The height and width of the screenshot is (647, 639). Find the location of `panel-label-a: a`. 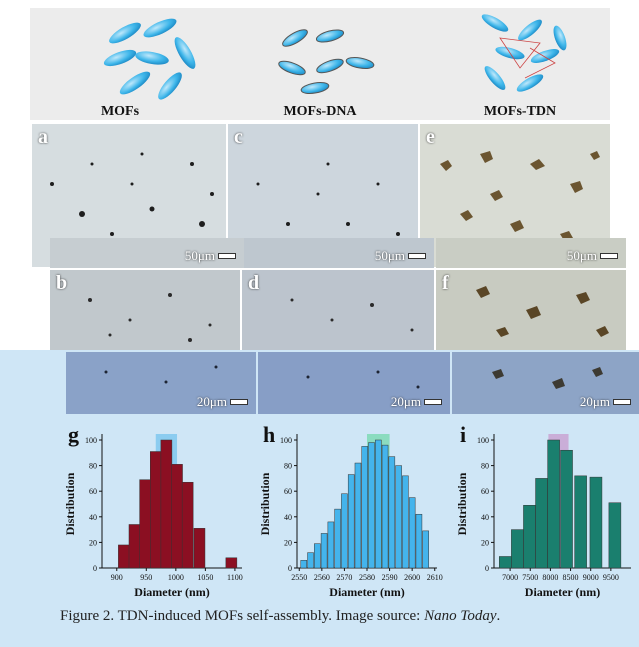

panel-label-a: a is located at coordinates (43, 137).